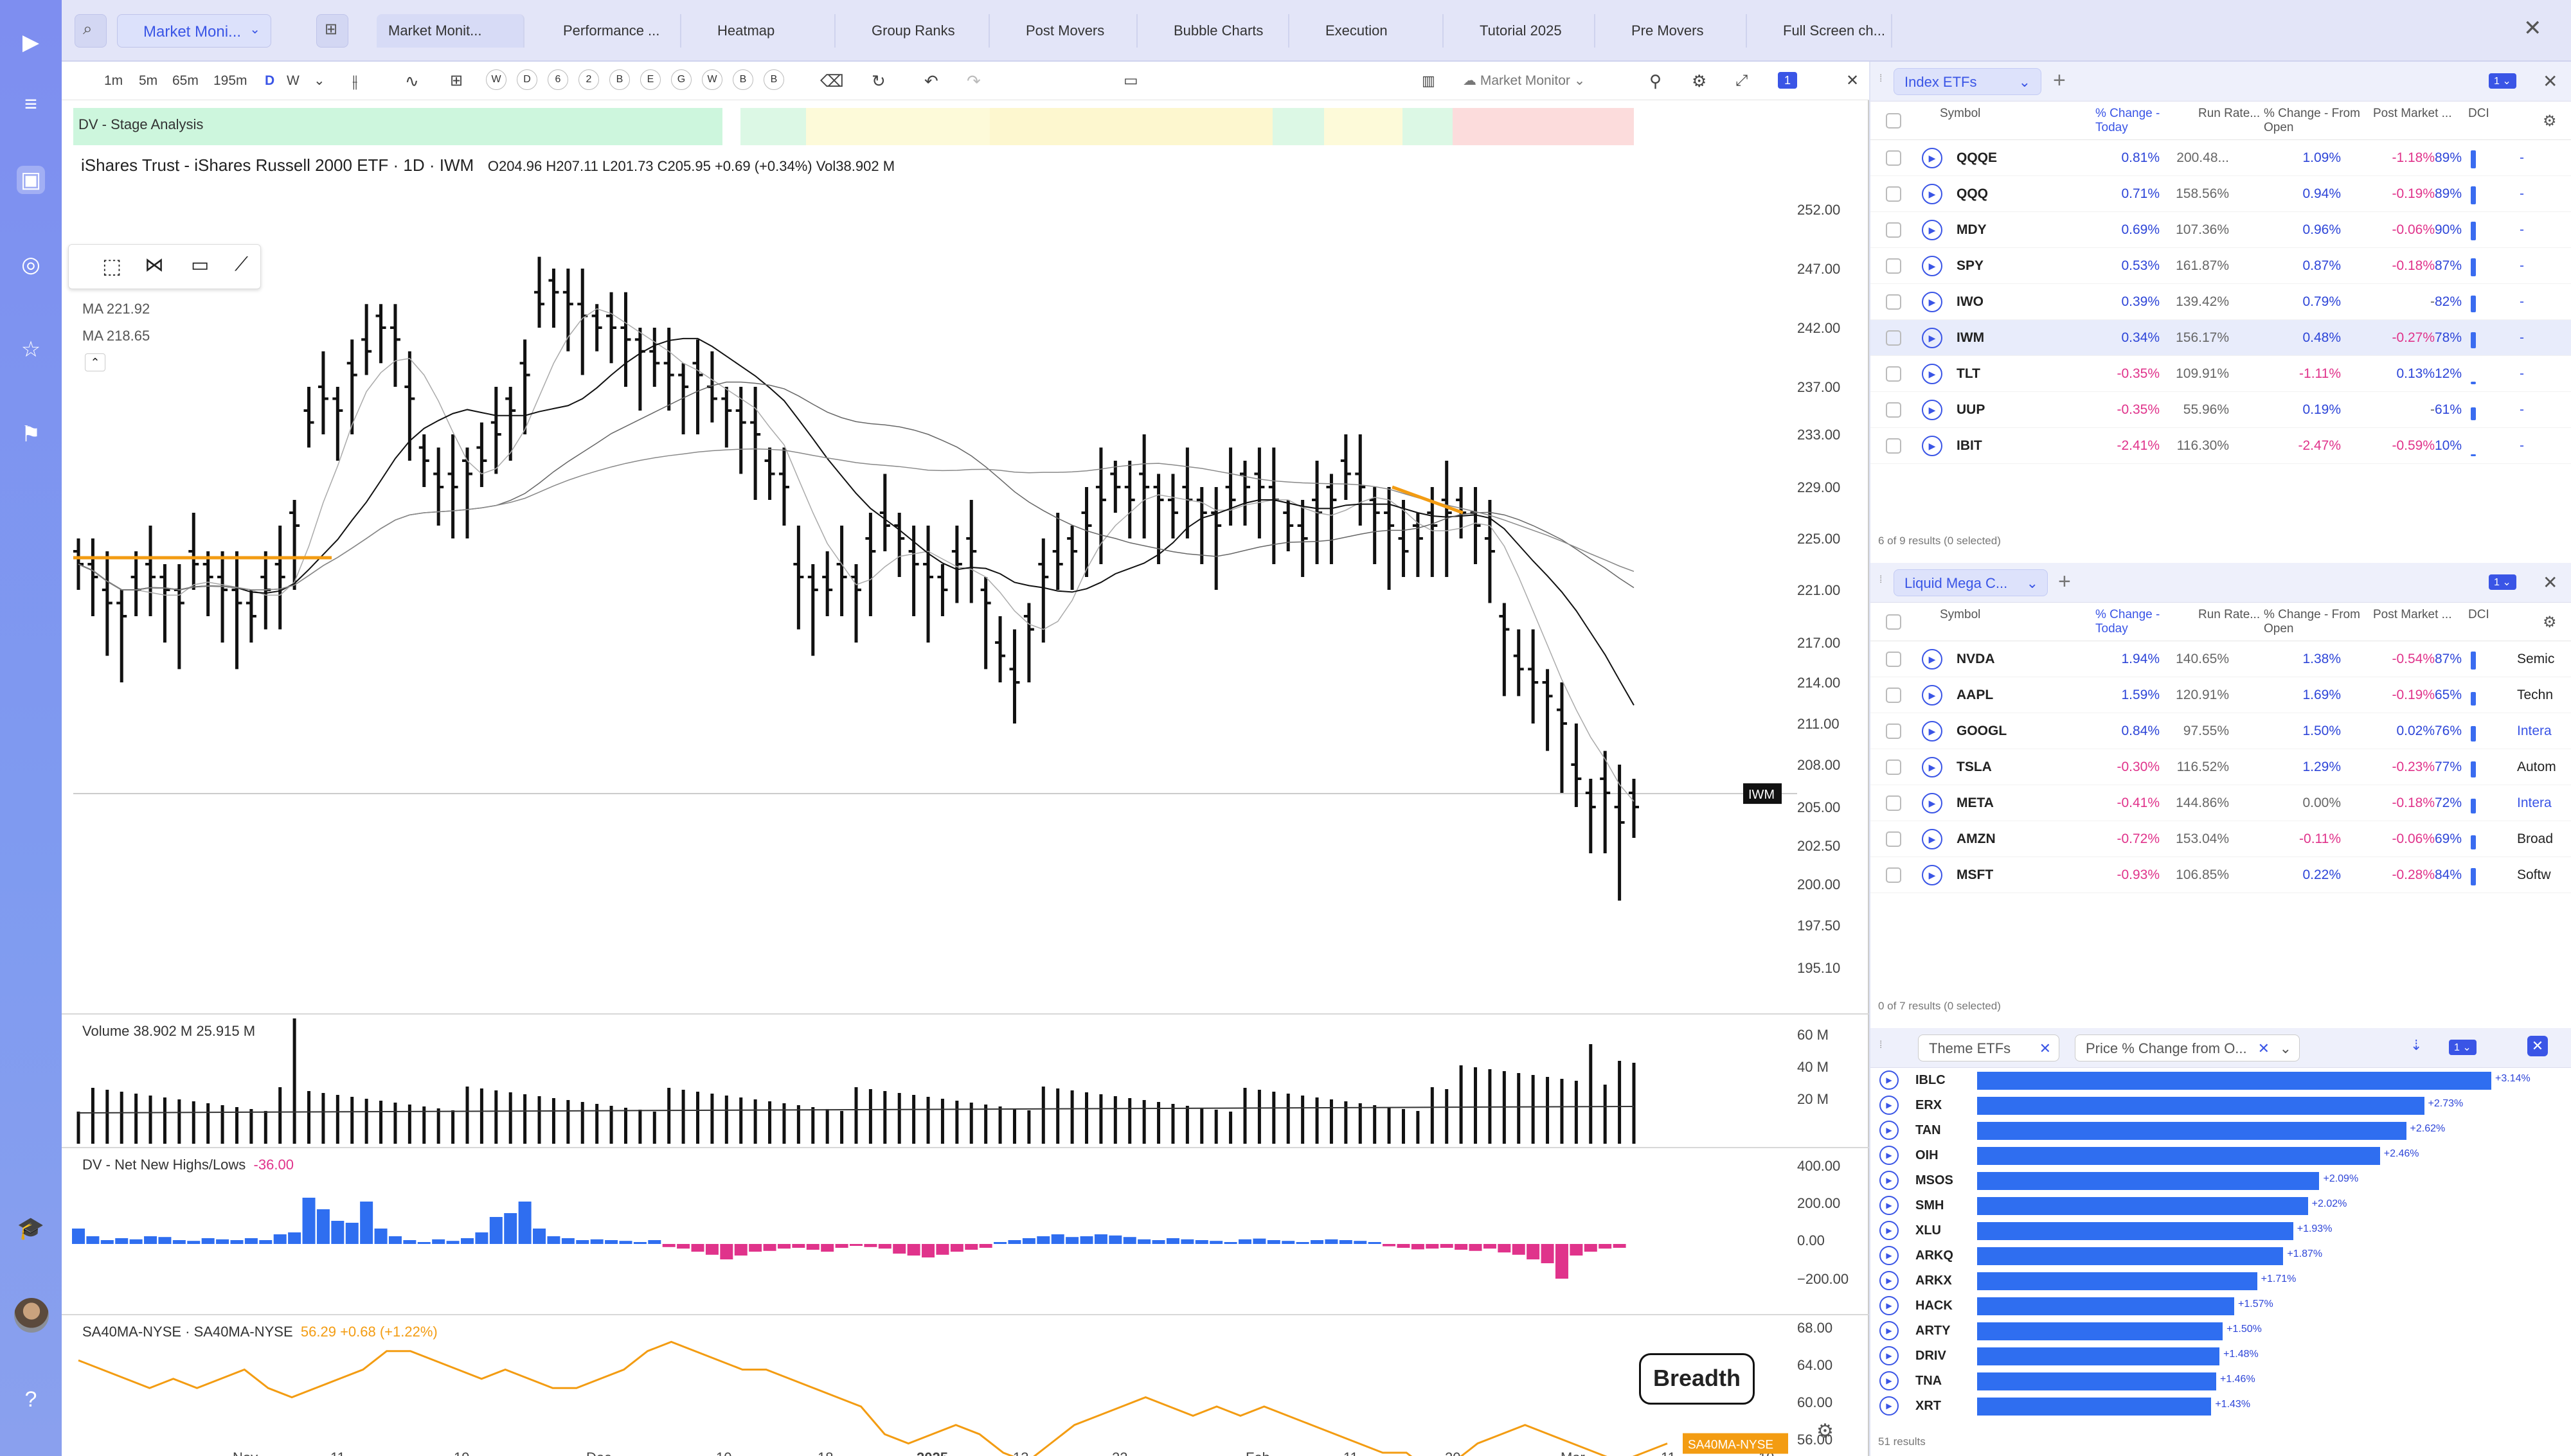 The height and width of the screenshot is (1456, 2571). What do you see at coordinates (1928, 1105) in the screenshot?
I see `bar-symbol: ERX` at bounding box center [1928, 1105].